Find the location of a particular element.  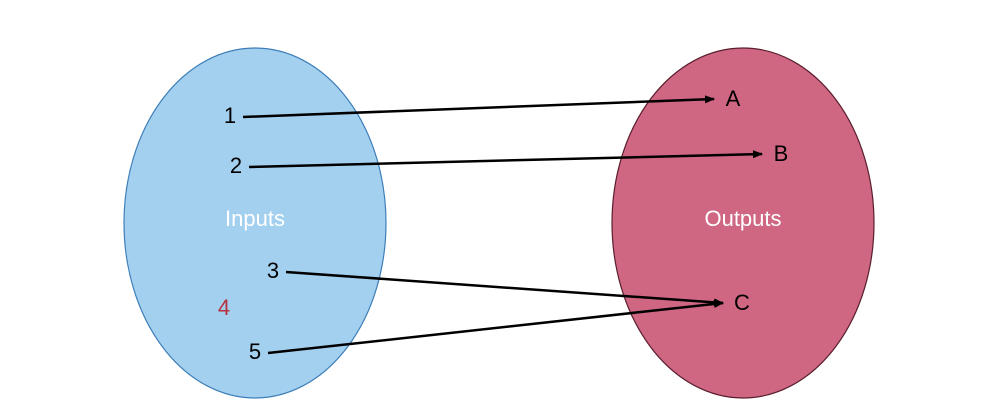

input-item-1: 1 is located at coordinates (230, 115).